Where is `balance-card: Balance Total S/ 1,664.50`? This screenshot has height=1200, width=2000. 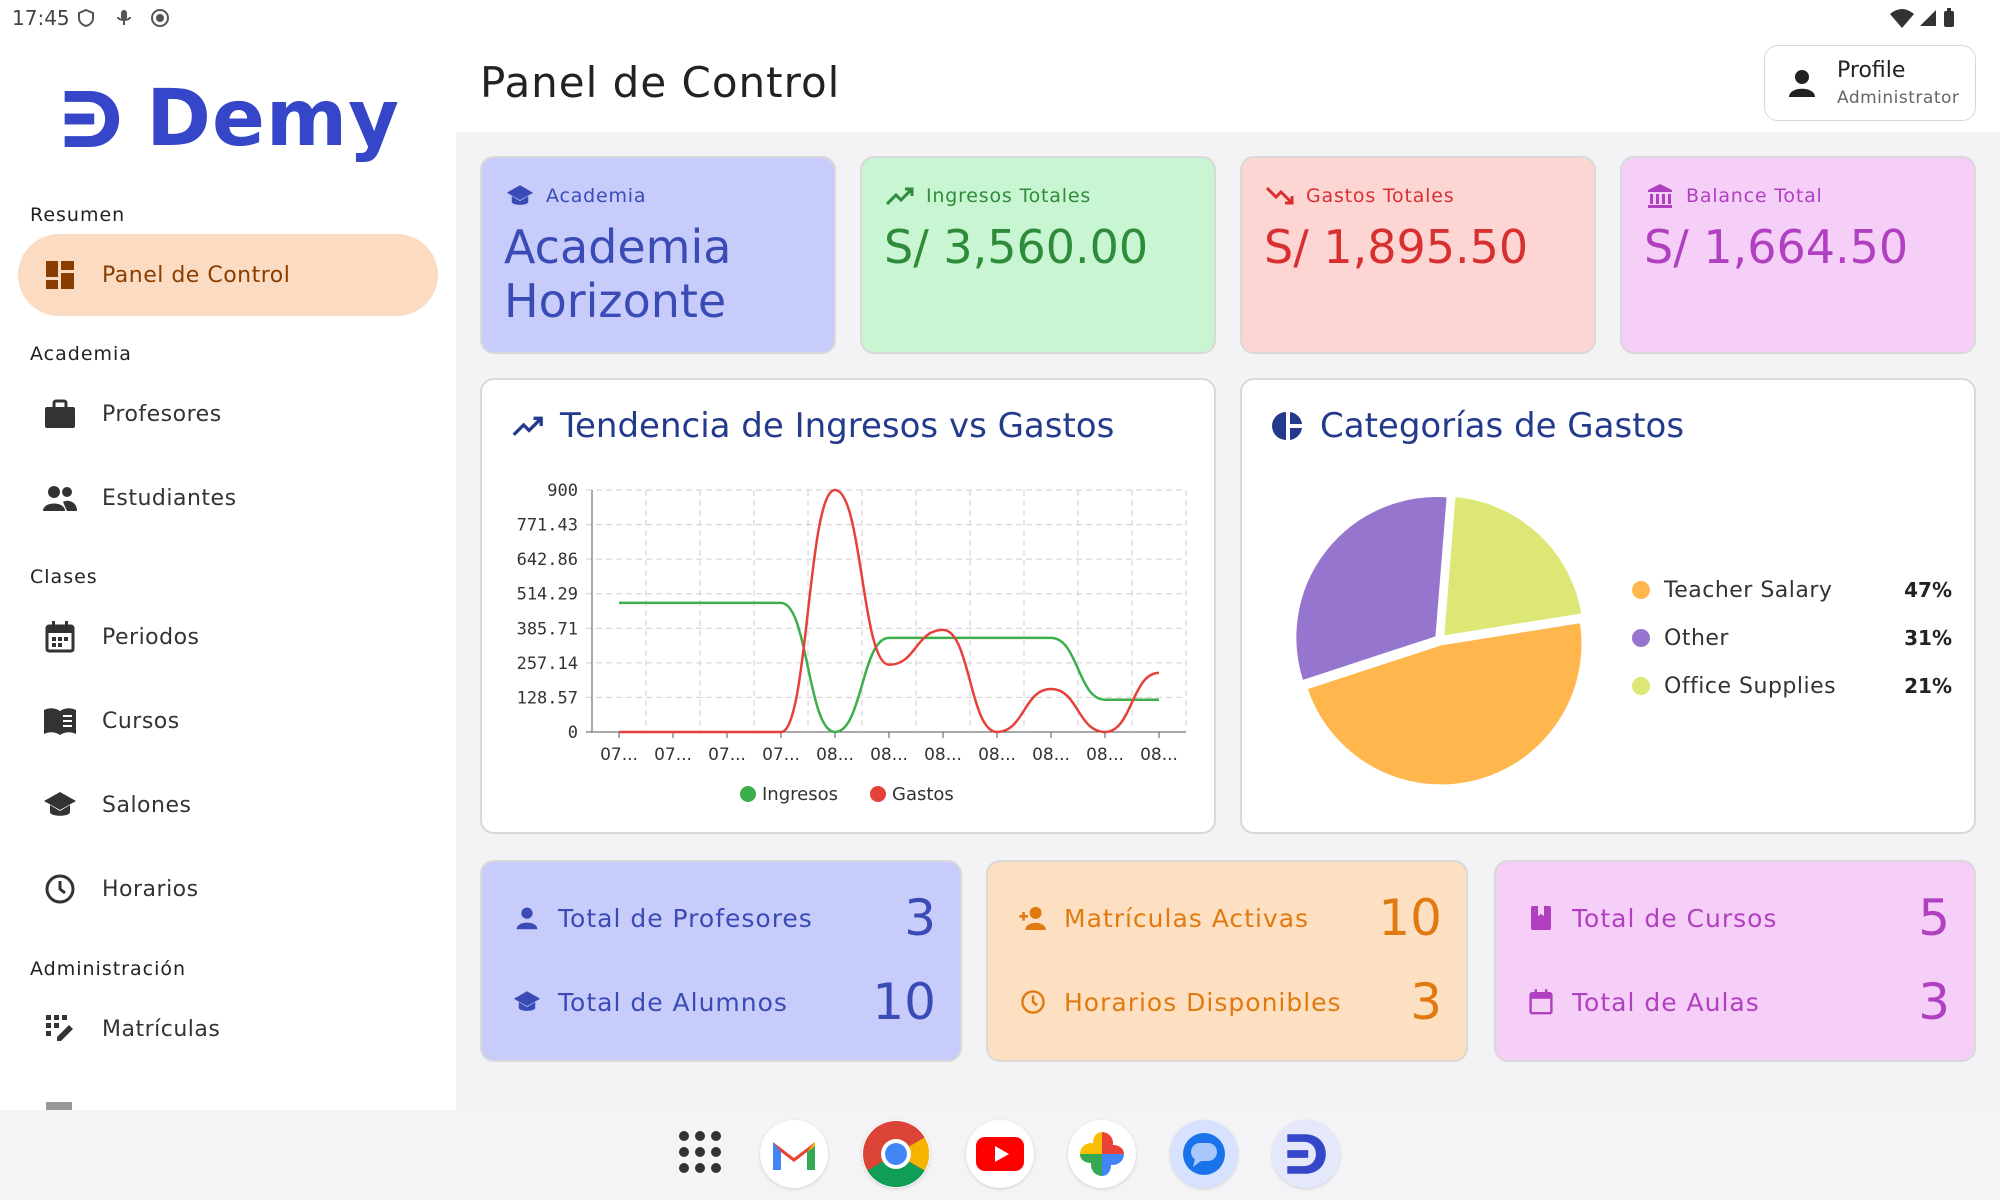
balance-card: Balance Total S/ 1,664.50 is located at coordinates (1798, 255).